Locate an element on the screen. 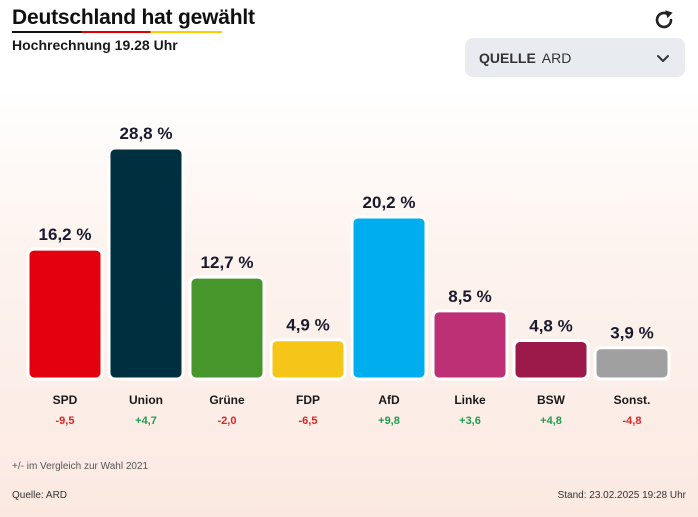  category-label: Linke is located at coordinates (470, 400).